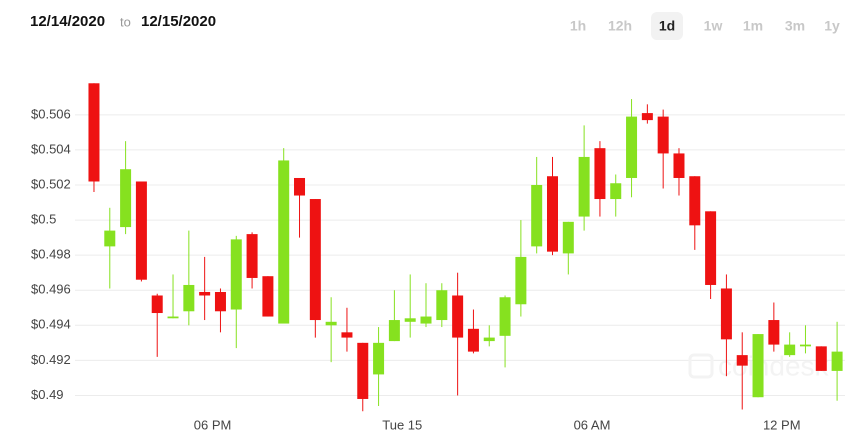  Describe the element at coordinates (701, 366) in the screenshot. I see `watermark-logo` at that location.